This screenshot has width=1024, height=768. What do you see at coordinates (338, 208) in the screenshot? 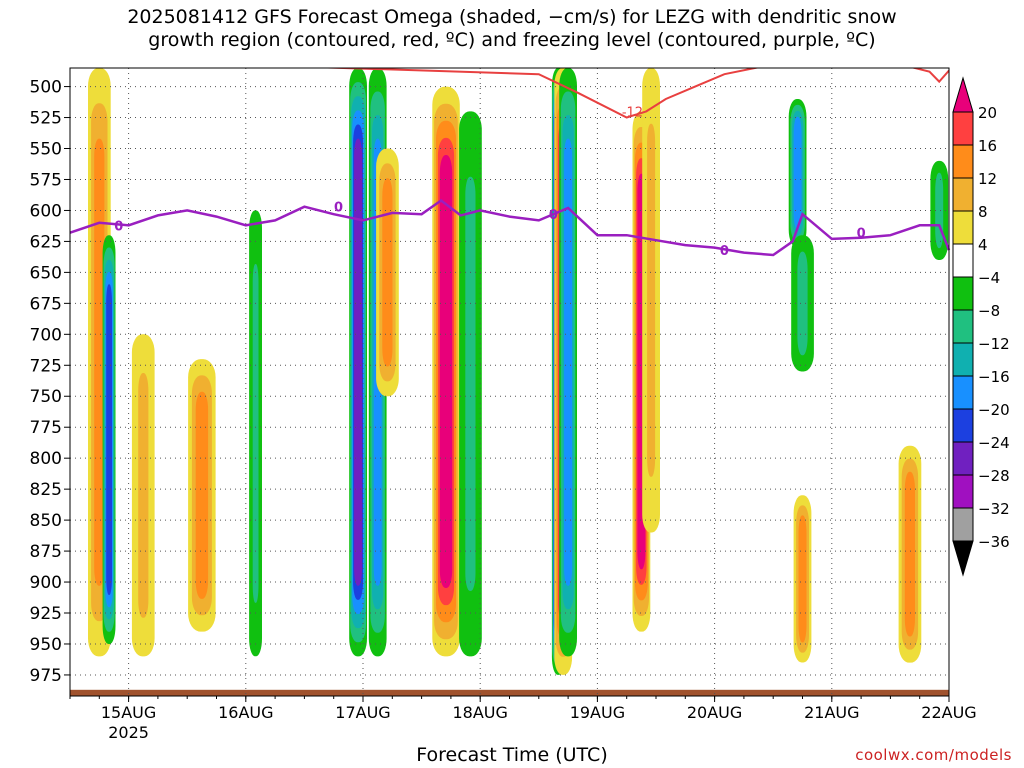
I see `freezing-level-label-1: 0` at bounding box center [338, 208].